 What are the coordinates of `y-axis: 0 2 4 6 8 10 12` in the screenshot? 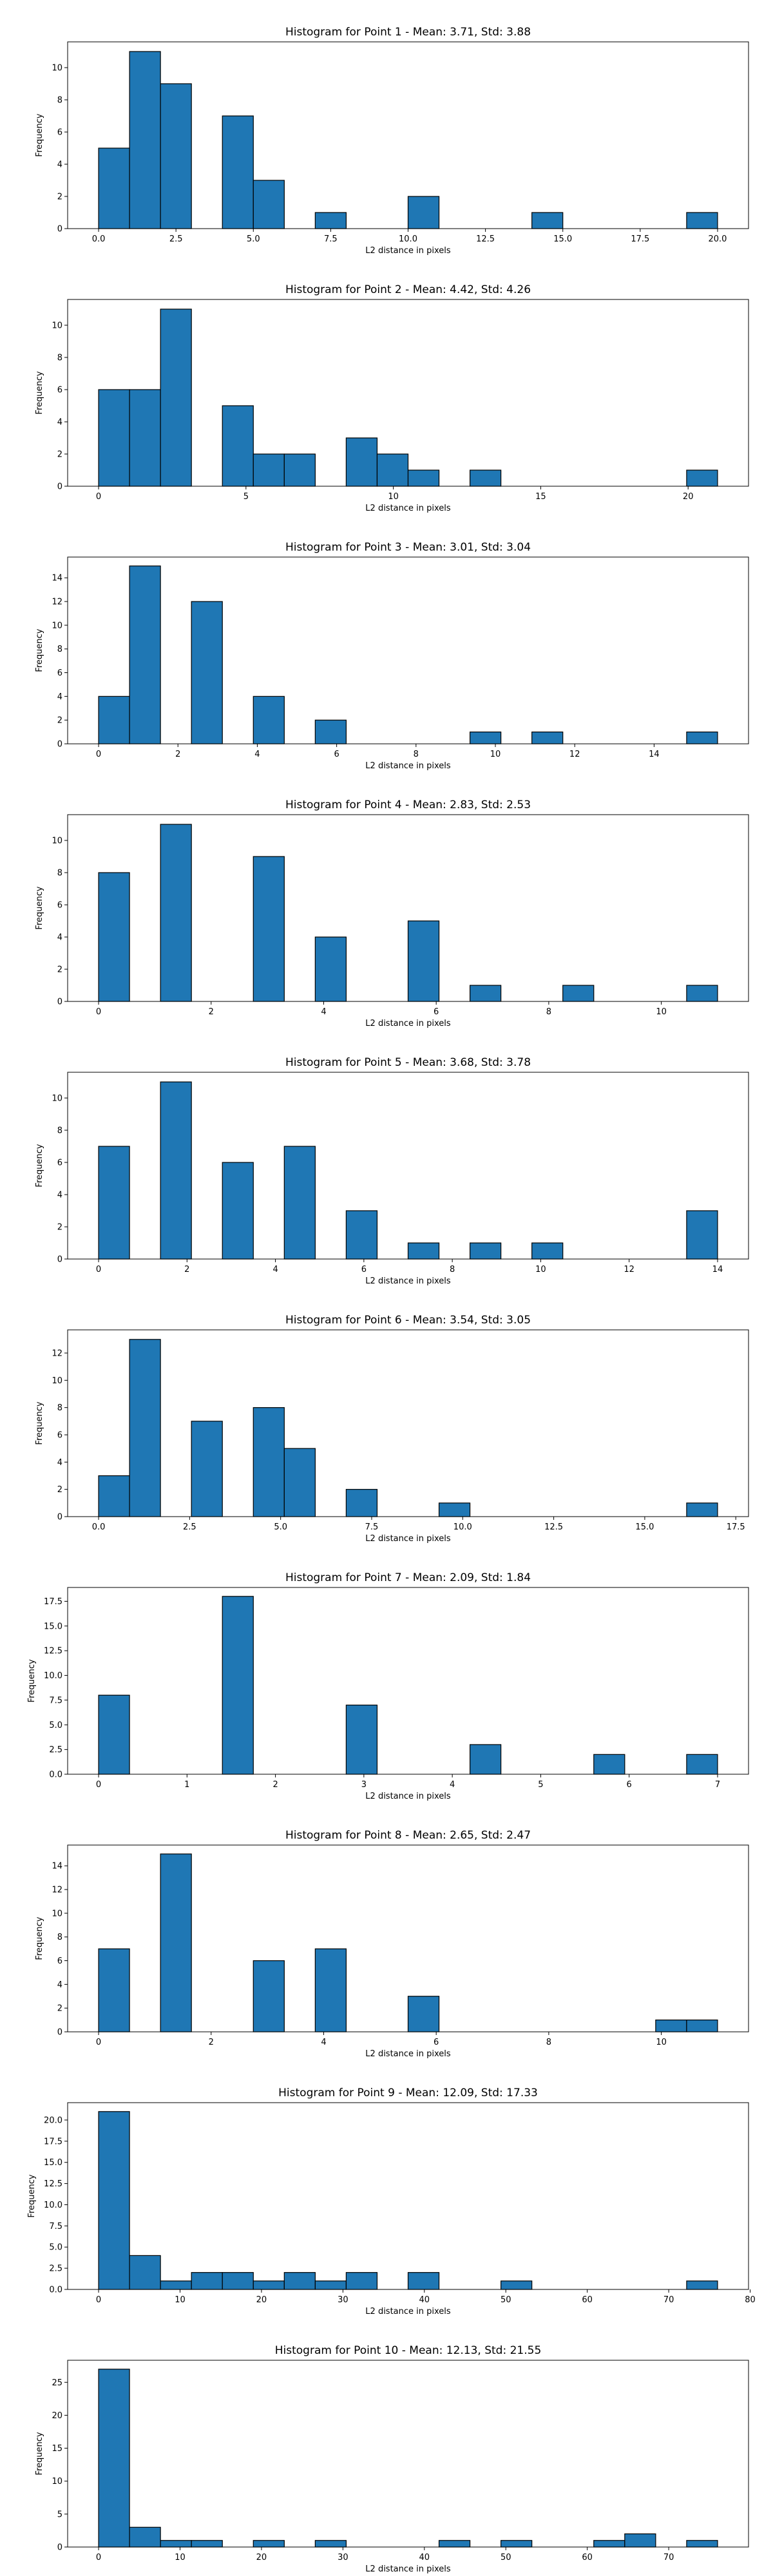 It's located at (60, 1436).